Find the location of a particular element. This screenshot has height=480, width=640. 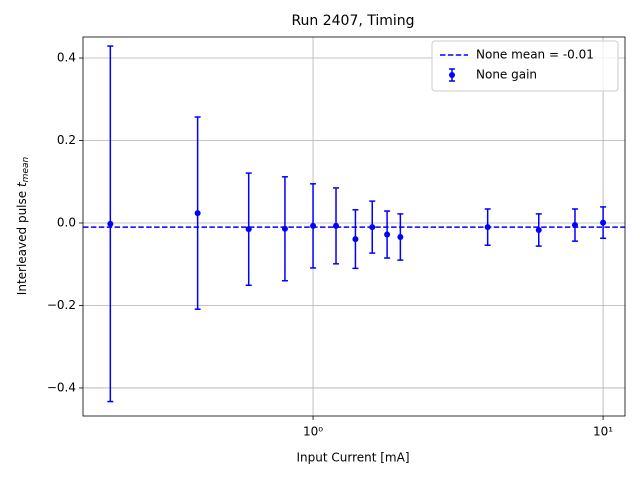

y-tick-label: −0.4 is located at coordinates (61, 387).